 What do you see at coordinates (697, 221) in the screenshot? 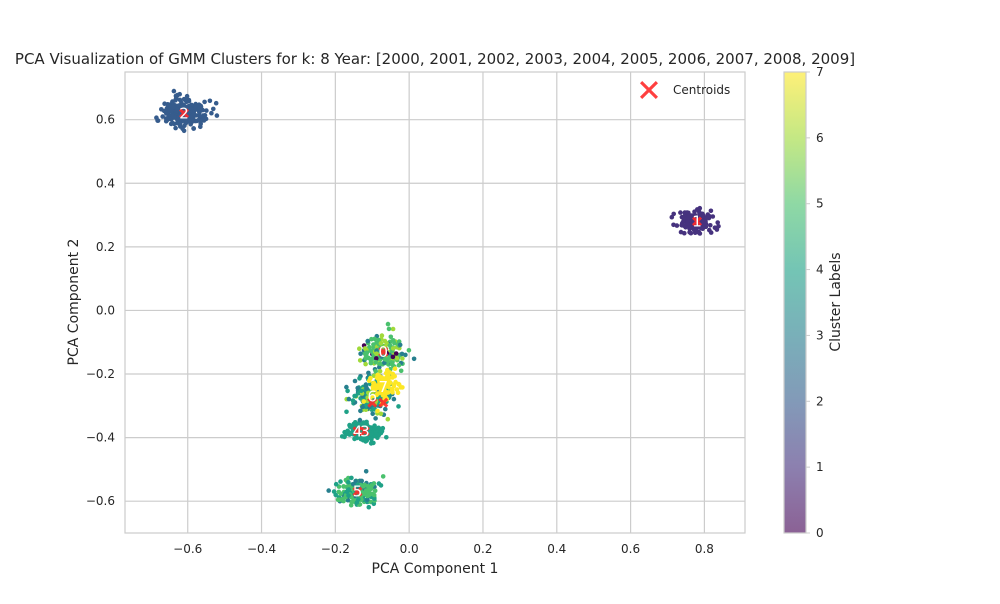
I see `centroid-marker` at bounding box center [697, 221].